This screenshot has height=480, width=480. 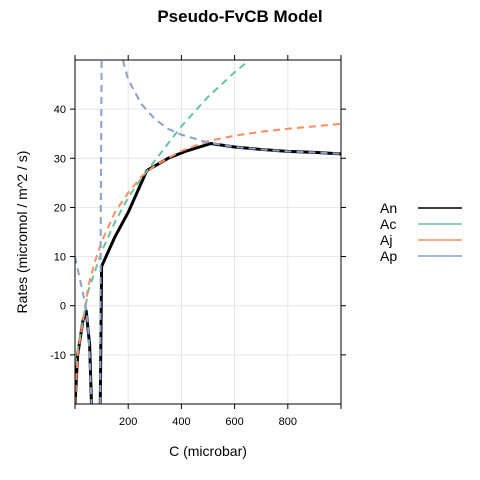 I want to click on x-tick-label: 800, so click(x=288, y=422).